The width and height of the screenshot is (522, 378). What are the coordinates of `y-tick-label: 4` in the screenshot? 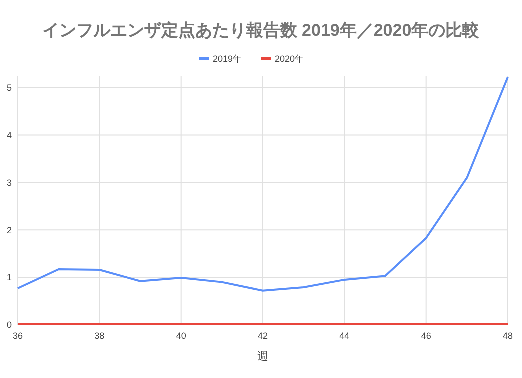 It's located at (9, 135).